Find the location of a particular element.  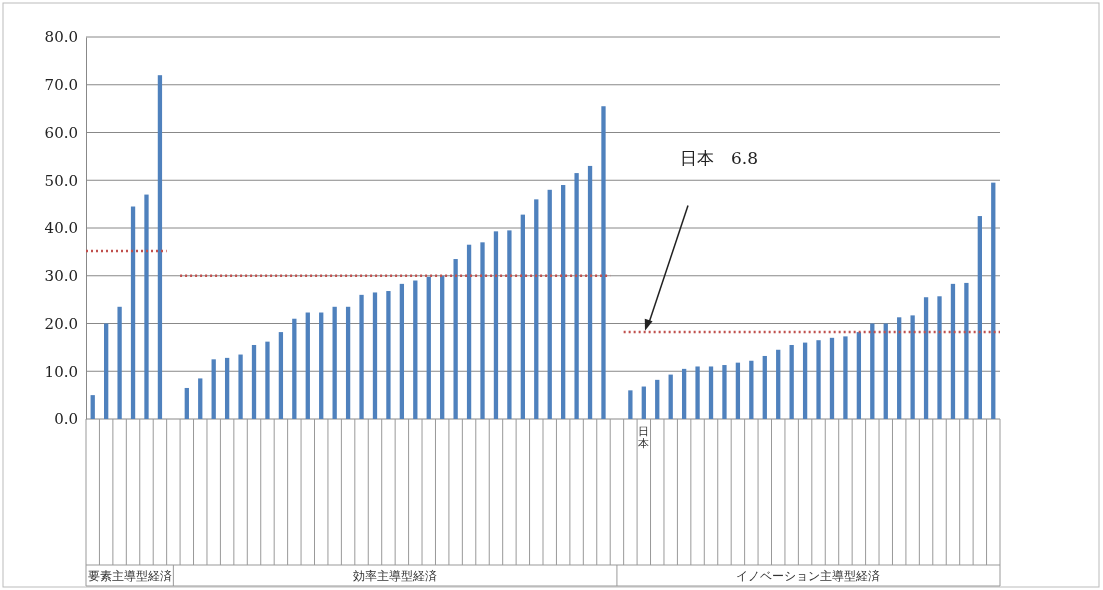

annotation: 日本 6.8 is located at coordinates (719, 157).